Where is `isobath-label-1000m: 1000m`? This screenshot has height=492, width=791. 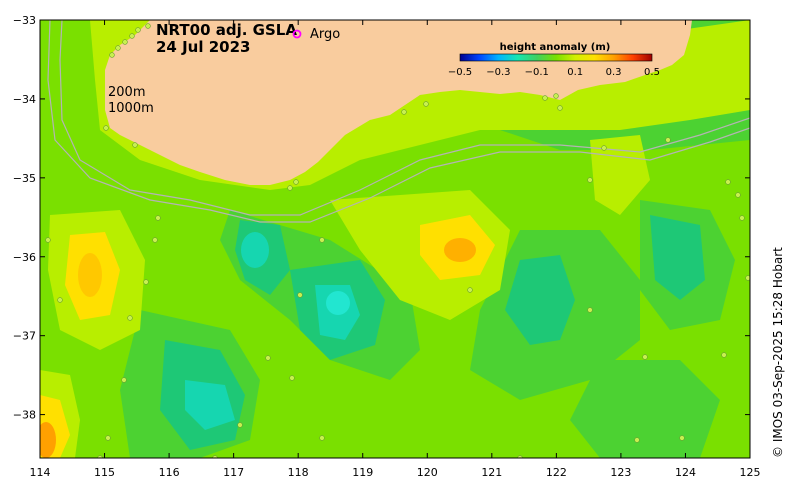
isobath-label-1000m: 1000m is located at coordinates (131, 108).